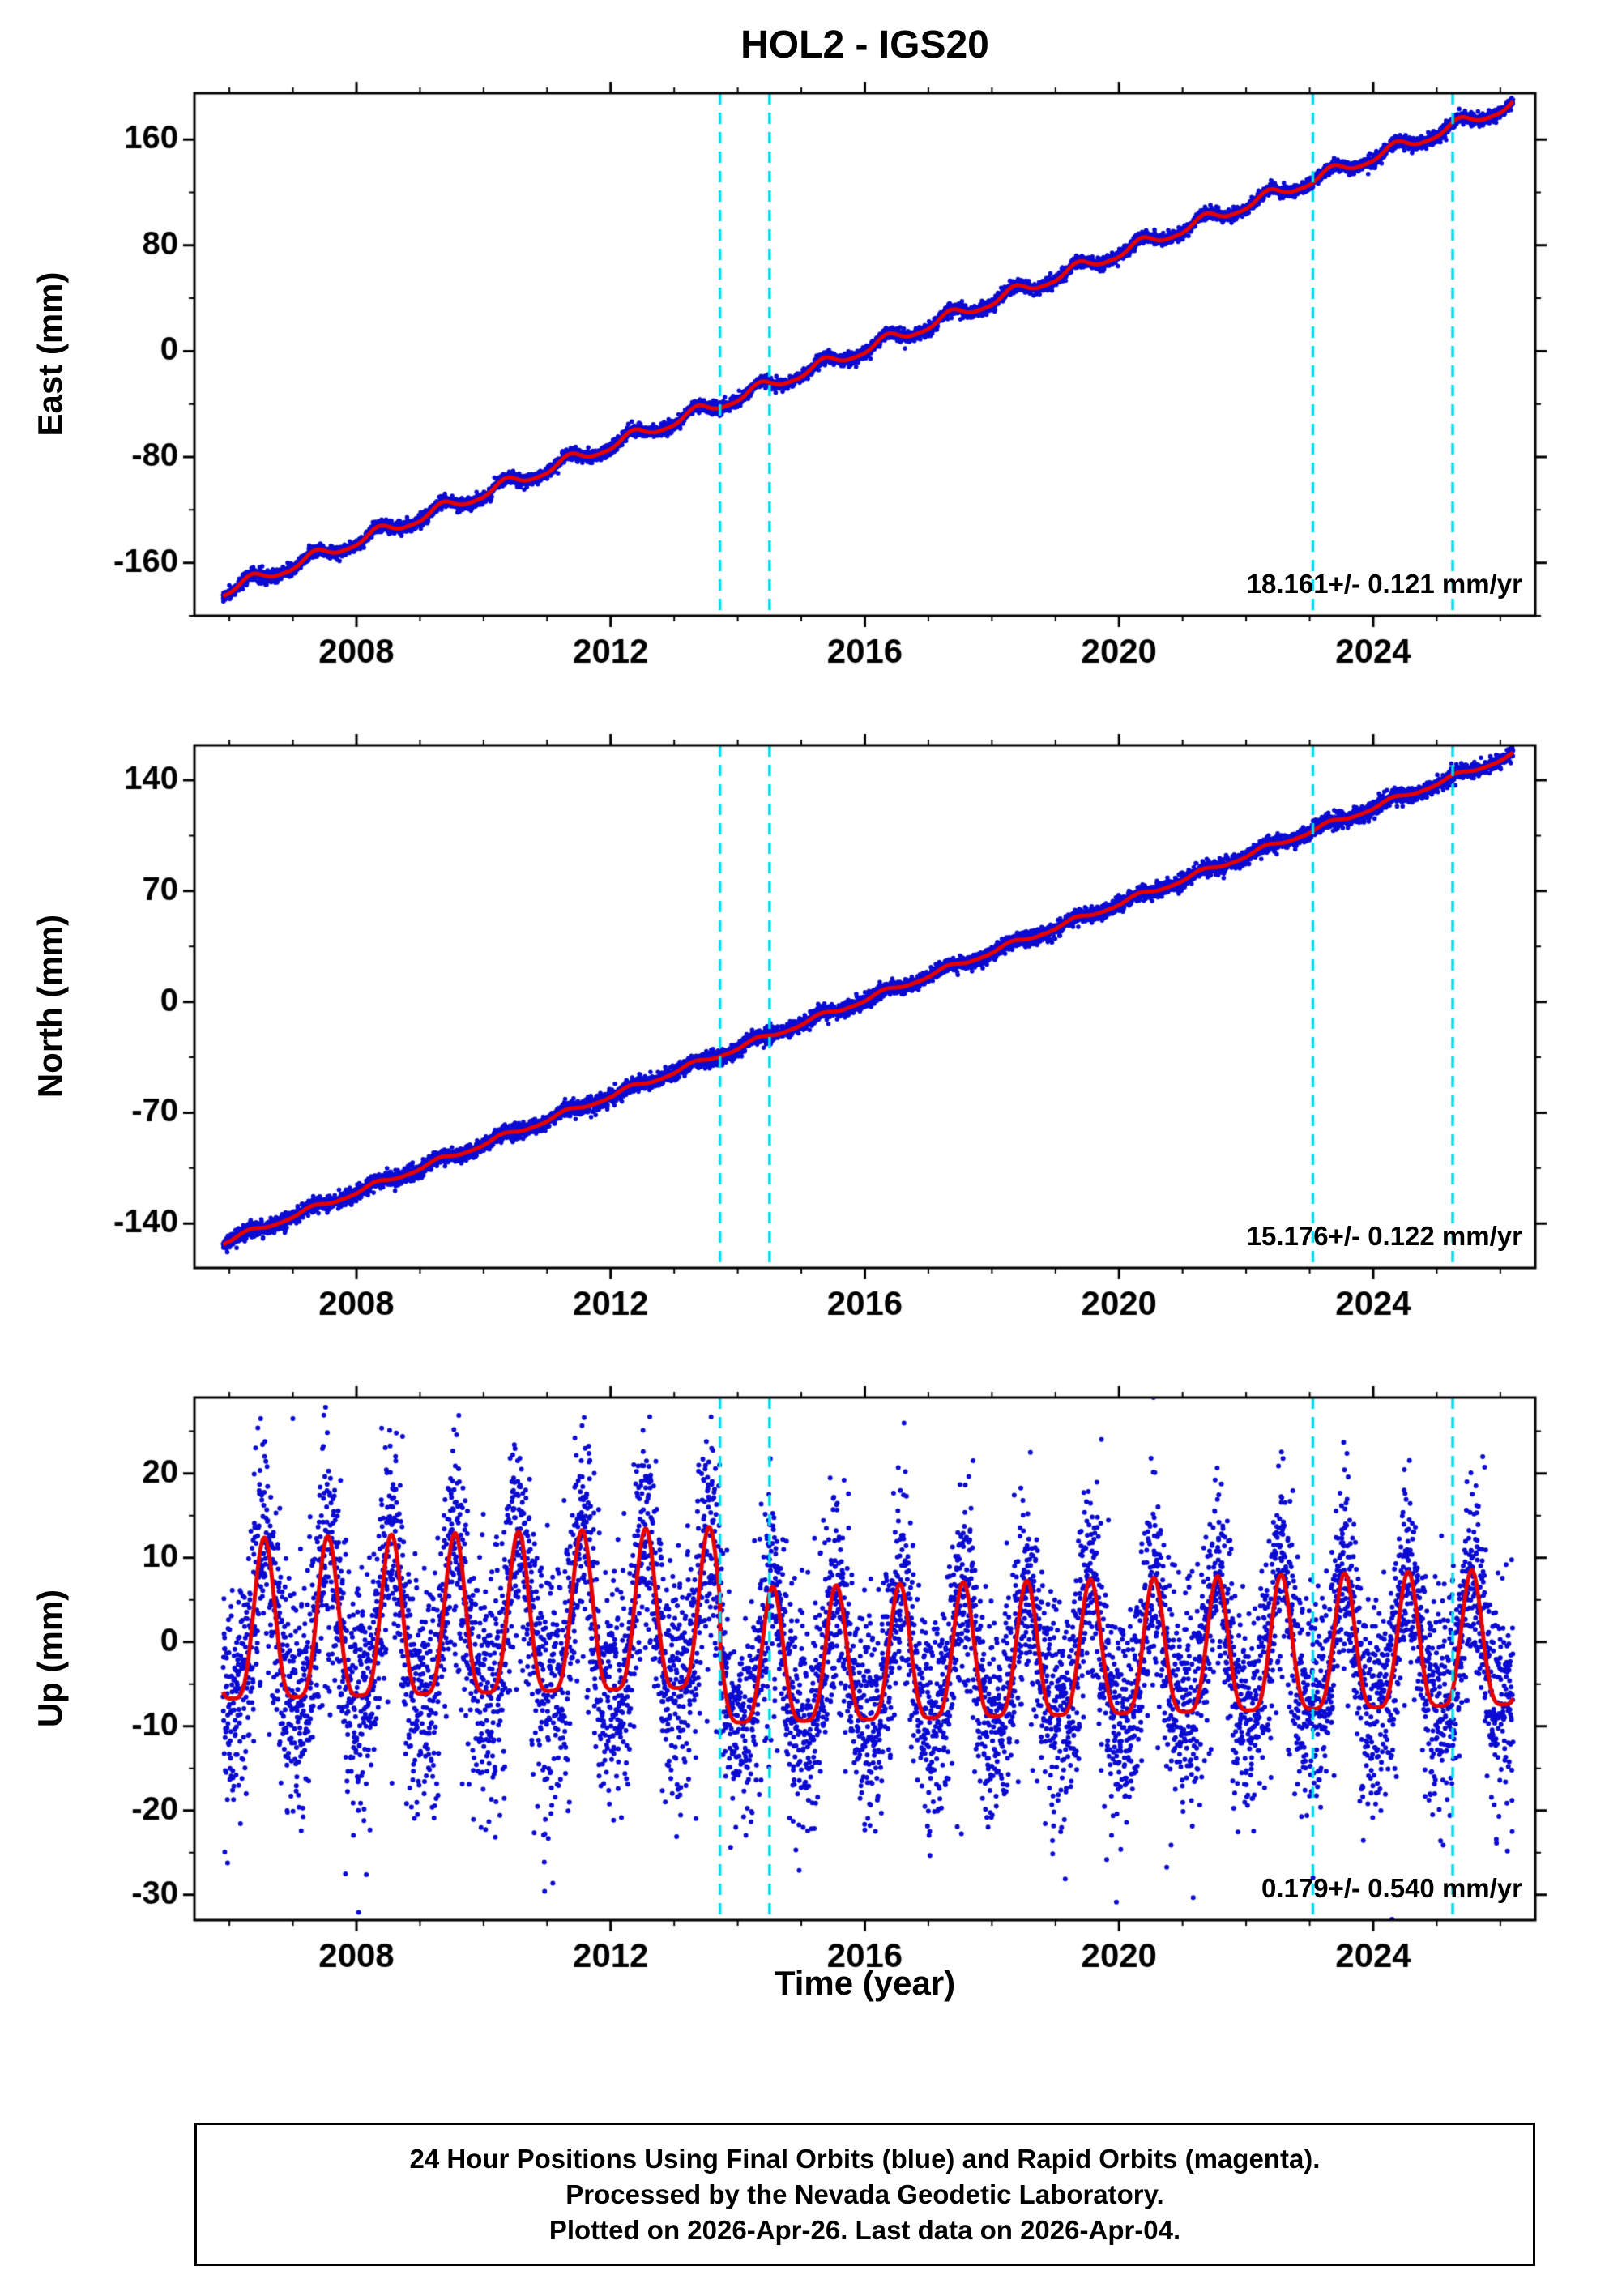  I want to click on x-axis-label: Time (year), so click(865, 1983).